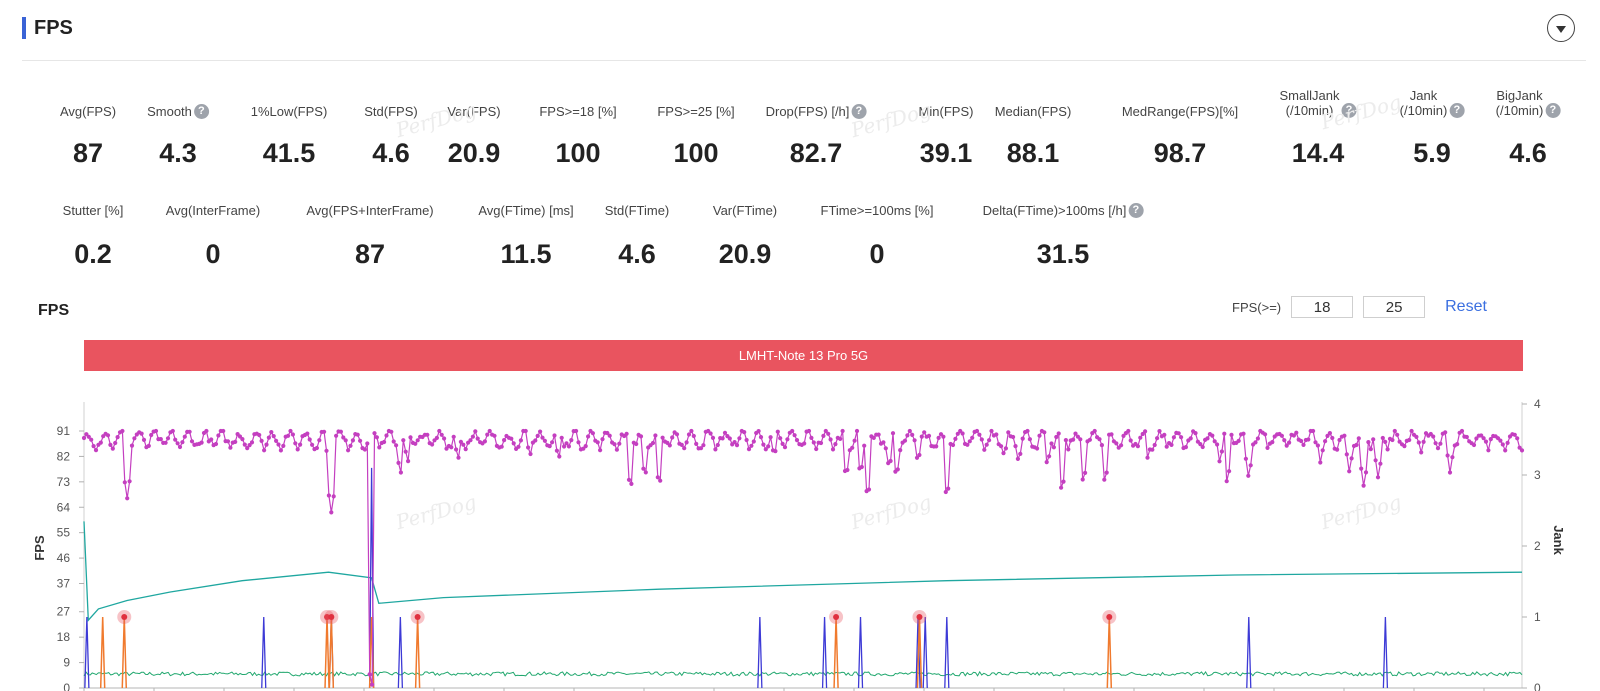 Image resolution: width=1600 pixels, height=691 pixels. What do you see at coordinates (947, 652) in the screenshot?
I see `jank-spike` at bounding box center [947, 652].